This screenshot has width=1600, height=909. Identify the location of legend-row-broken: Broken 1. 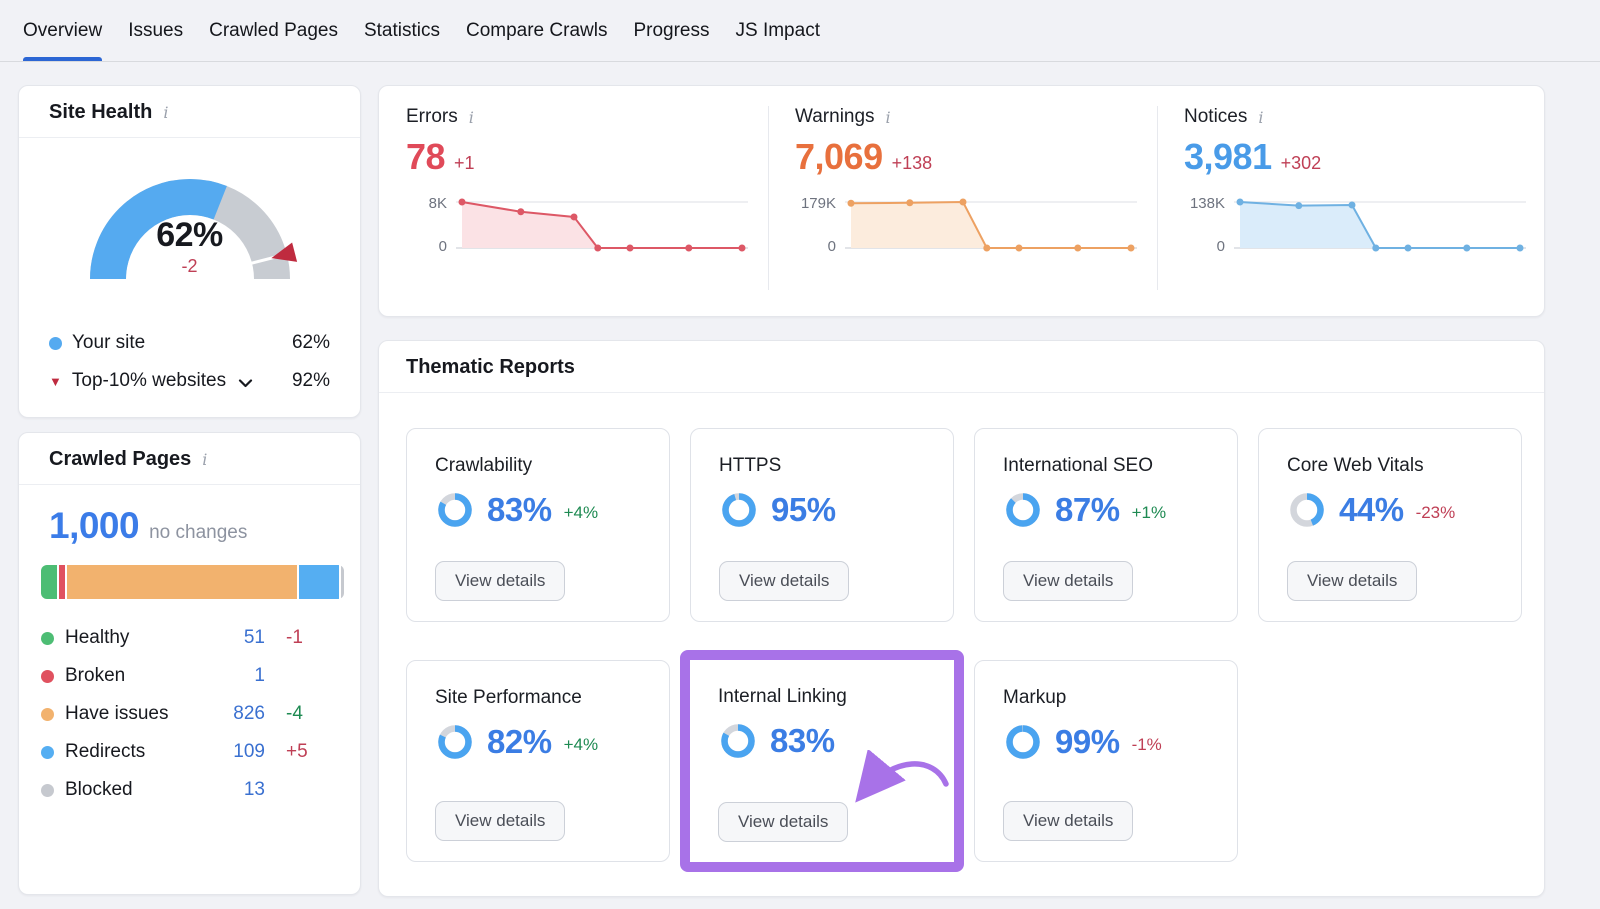
(185, 676).